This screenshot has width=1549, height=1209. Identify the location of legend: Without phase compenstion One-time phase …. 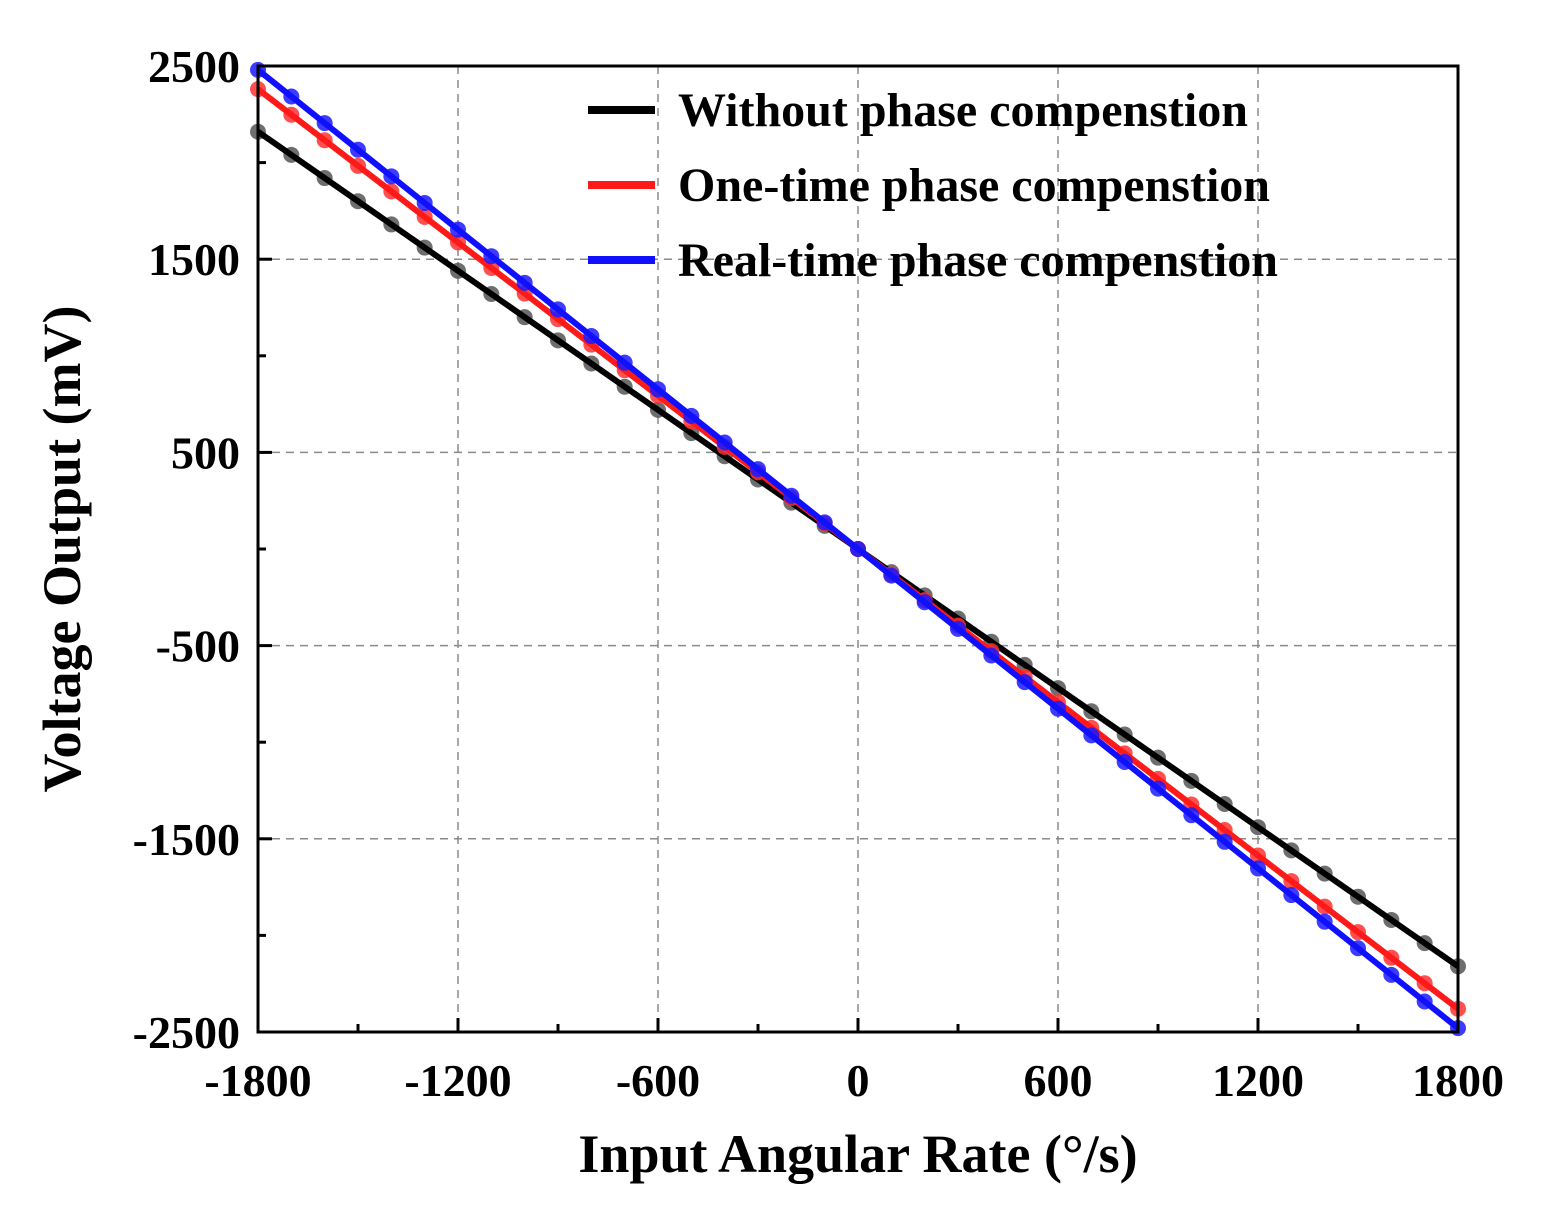
(933, 185).